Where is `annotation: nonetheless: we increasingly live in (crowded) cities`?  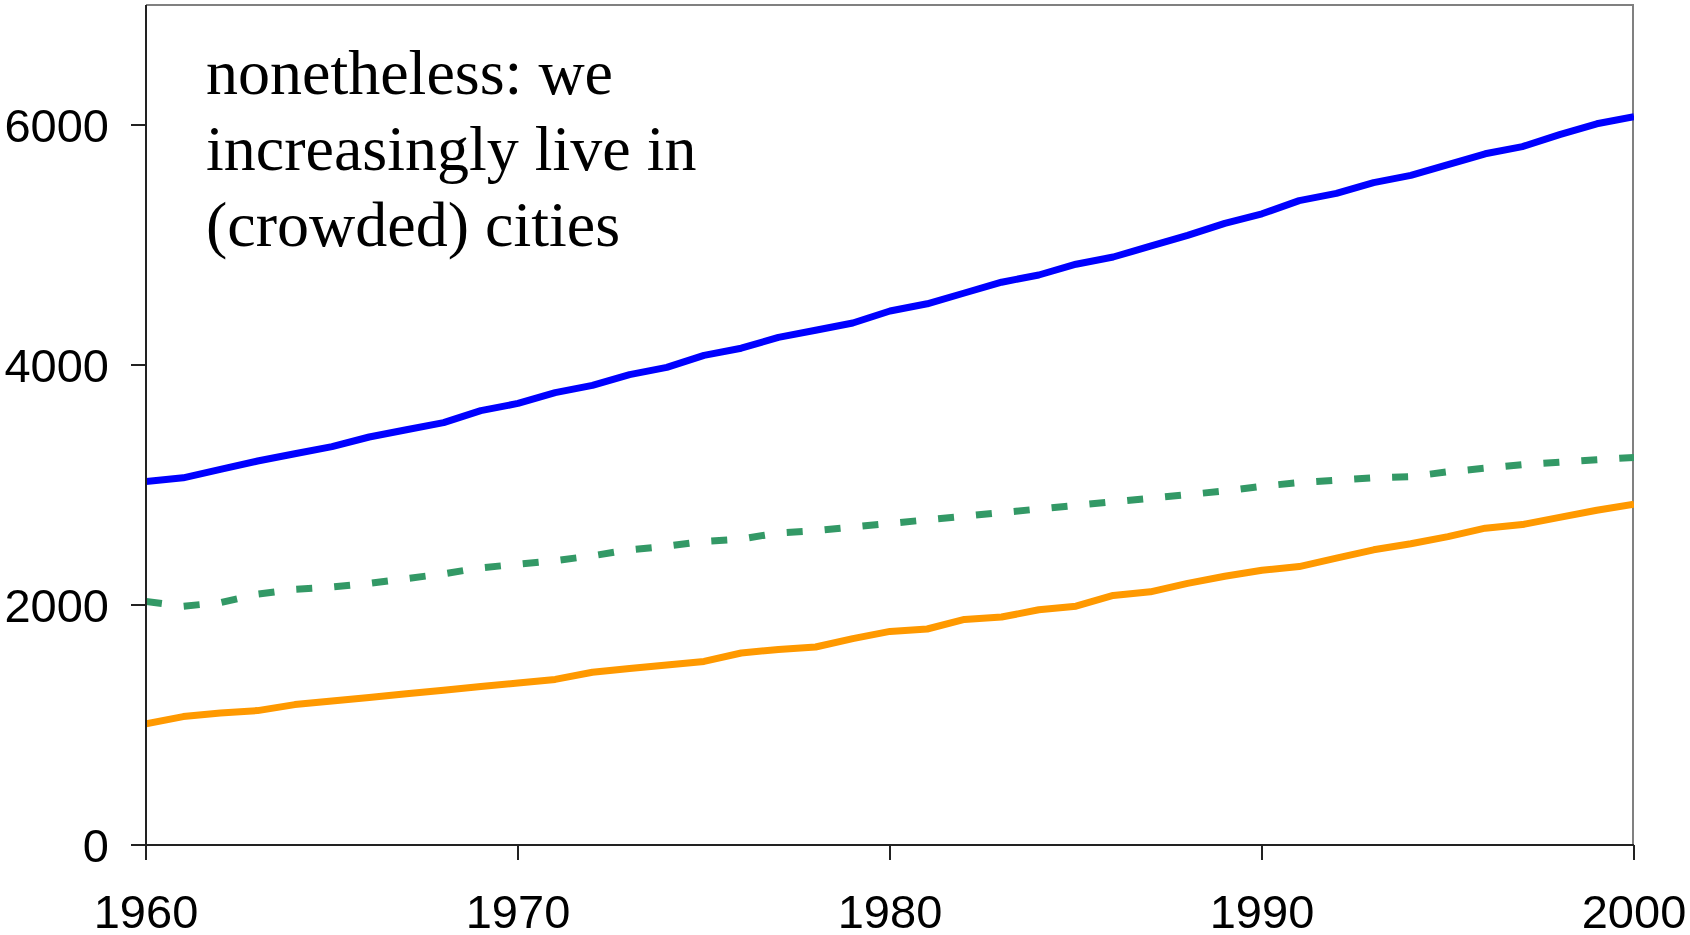
annotation: nonetheless: we increasingly live in (crowded) cities is located at coordinates (452, 149).